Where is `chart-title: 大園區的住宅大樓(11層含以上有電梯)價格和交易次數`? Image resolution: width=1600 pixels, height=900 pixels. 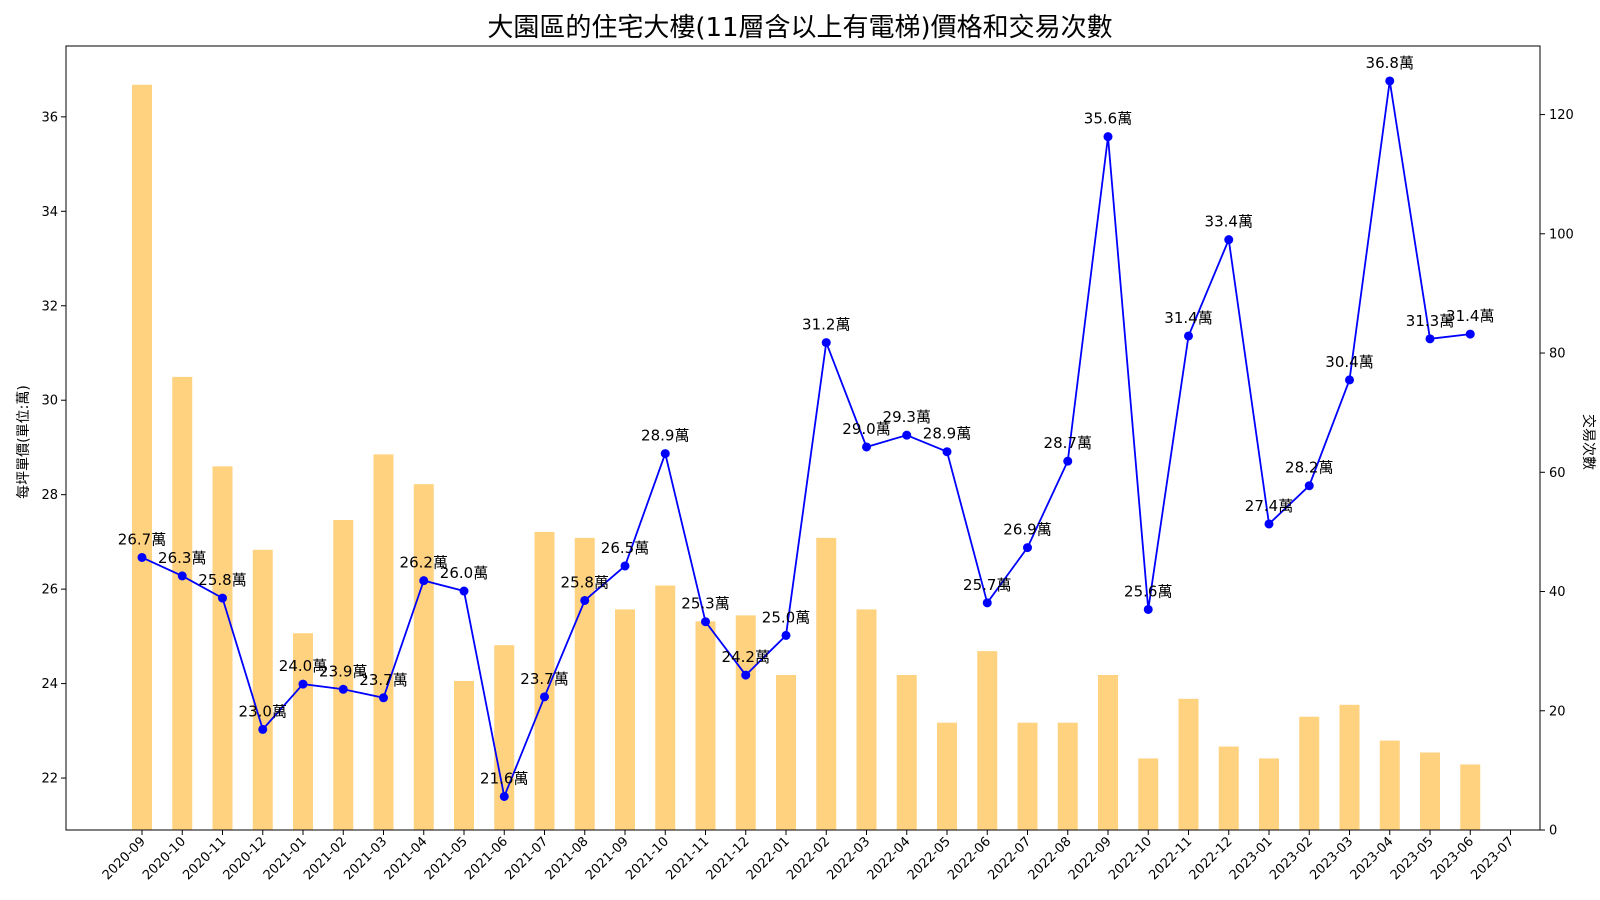 chart-title: 大園區的住宅大樓(11層含以上有電梯)價格和交易次數 is located at coordinates (799, 28).